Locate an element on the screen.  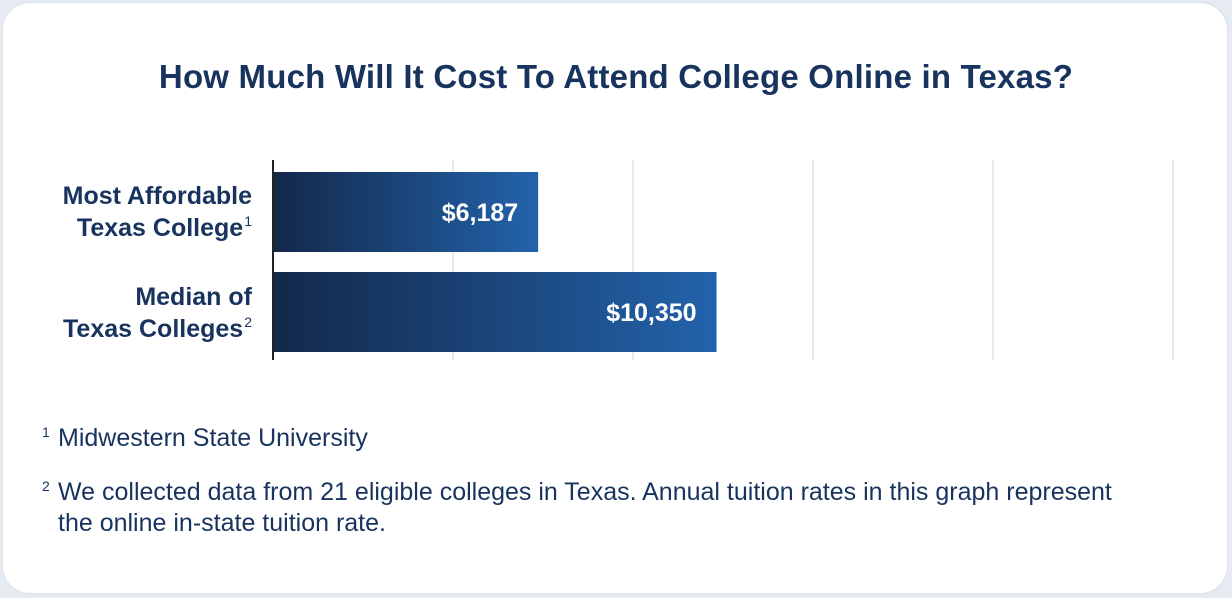
category-label-line2: Texas Colleges is located at coordinates (153, 329).